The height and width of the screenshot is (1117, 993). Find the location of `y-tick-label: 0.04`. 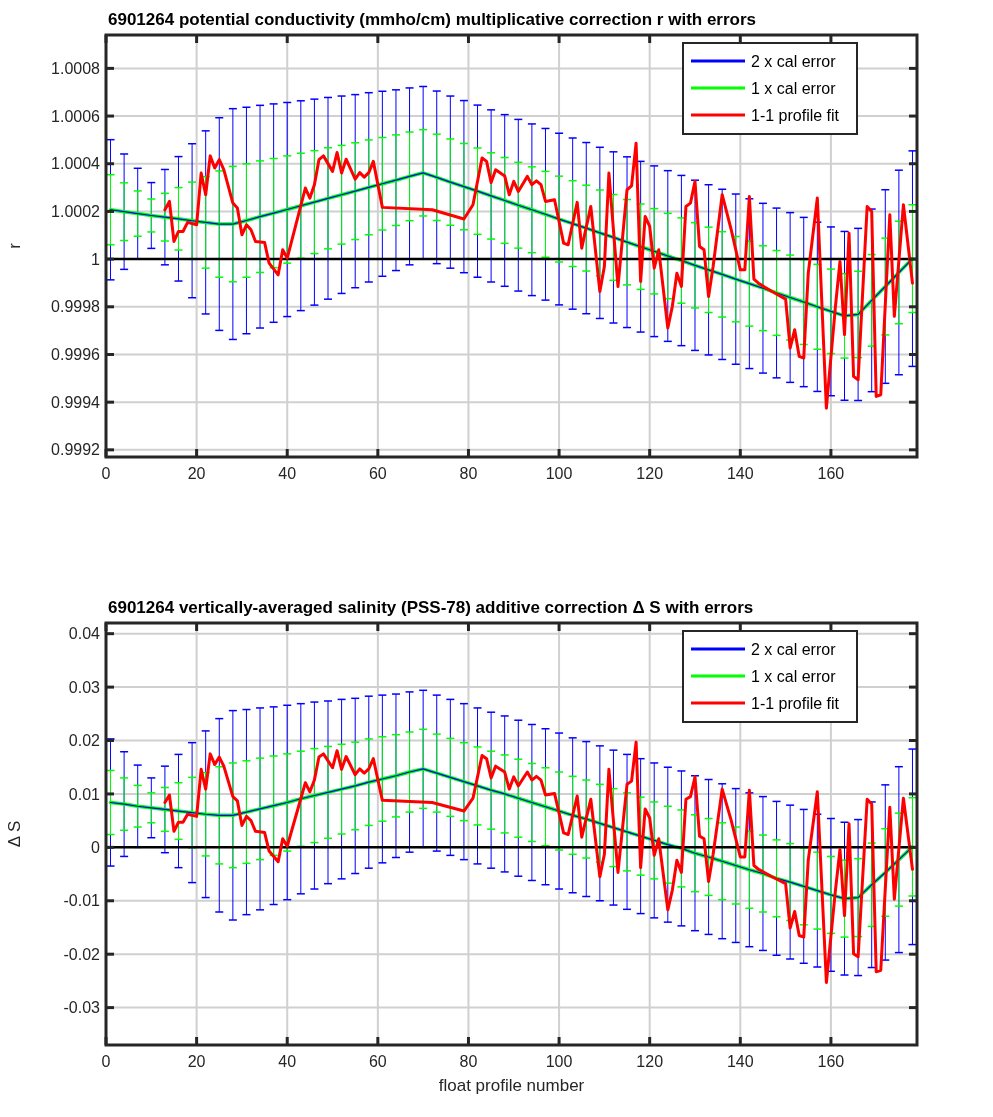

y-tick-label: 0.04 is located at coordinates (84, 634).